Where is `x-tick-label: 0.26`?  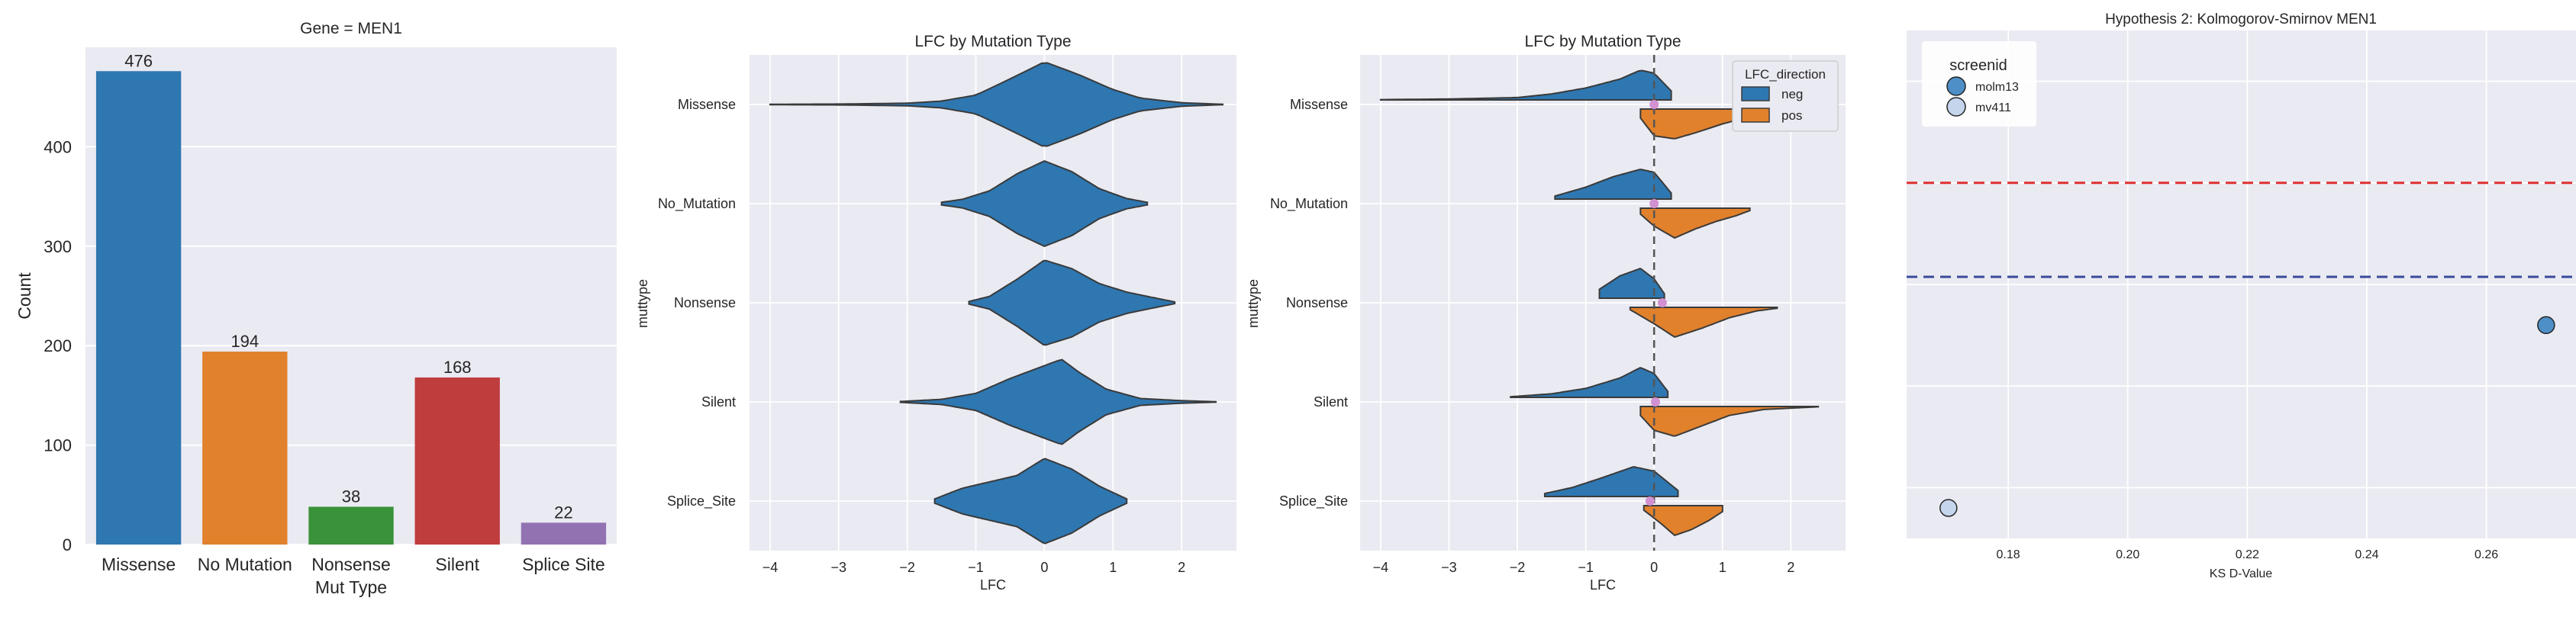 x-tick-label: 0.26 is located at coordinates (2486, 554).